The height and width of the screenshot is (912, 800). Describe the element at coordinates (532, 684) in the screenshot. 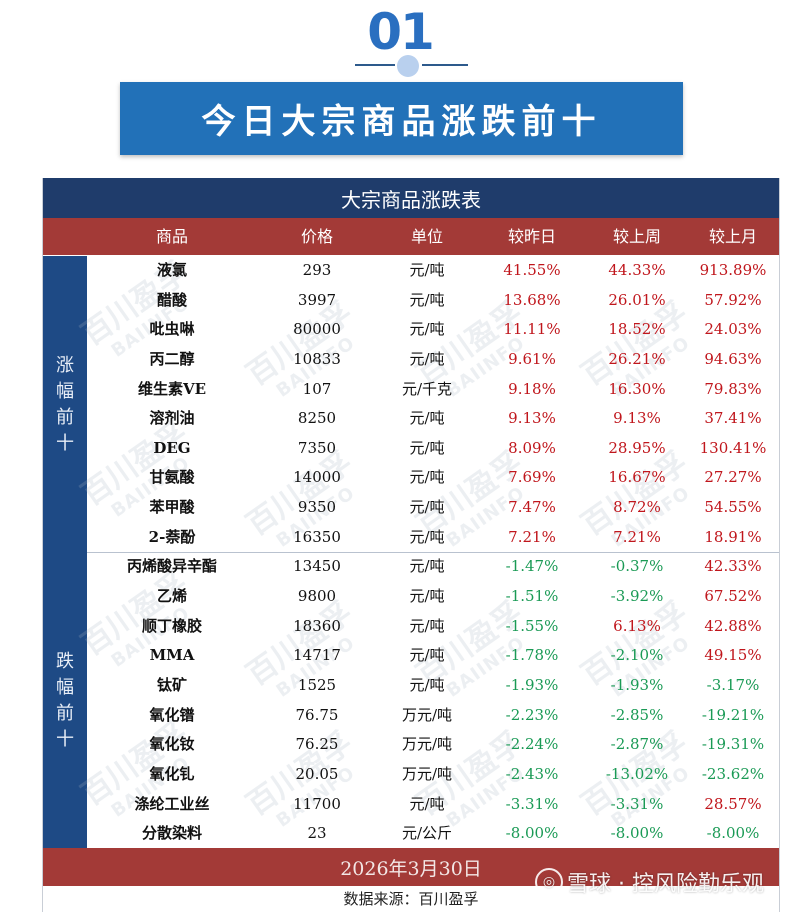

I see `change-vs-yesterday: -1.93%` at that location.